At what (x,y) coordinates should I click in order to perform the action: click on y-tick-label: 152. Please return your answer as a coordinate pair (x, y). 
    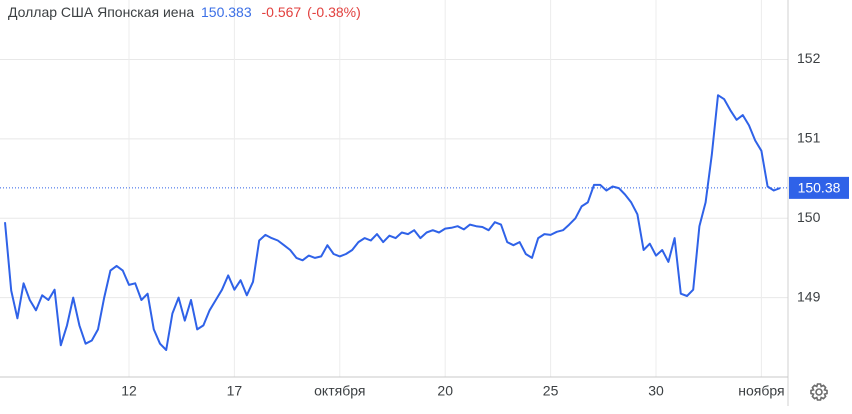
    Looking at the image, I should click on (809, 58).